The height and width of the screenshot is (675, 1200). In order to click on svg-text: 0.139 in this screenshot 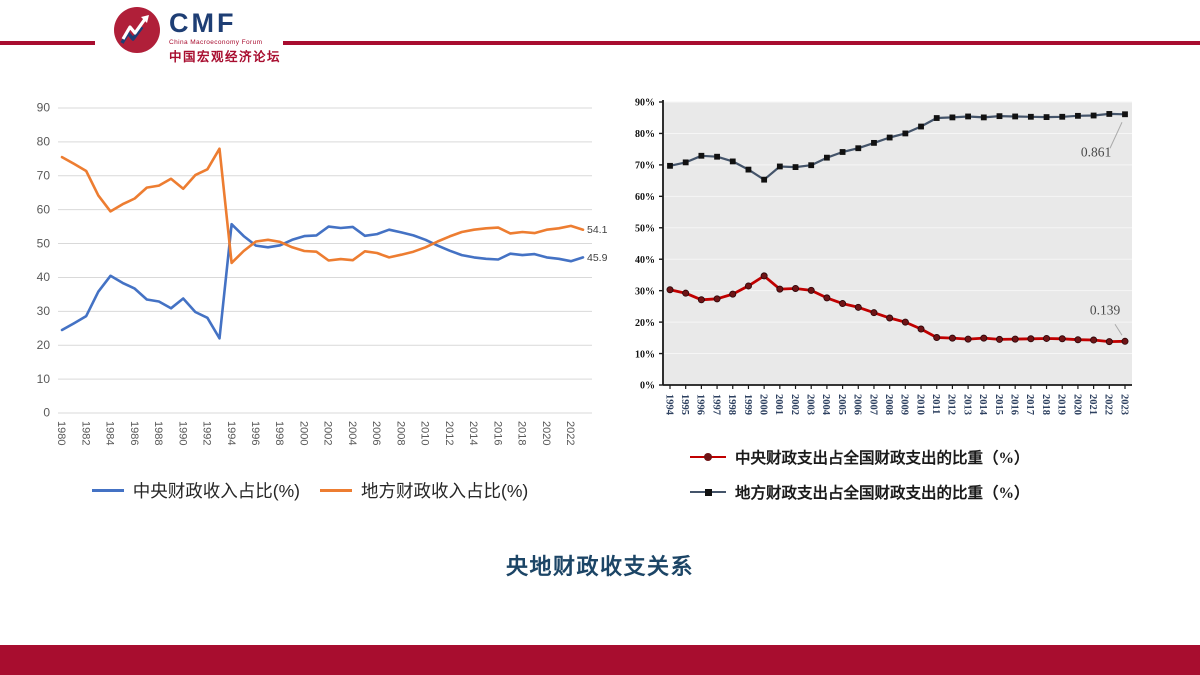, I will do `click(1105, 309)`.